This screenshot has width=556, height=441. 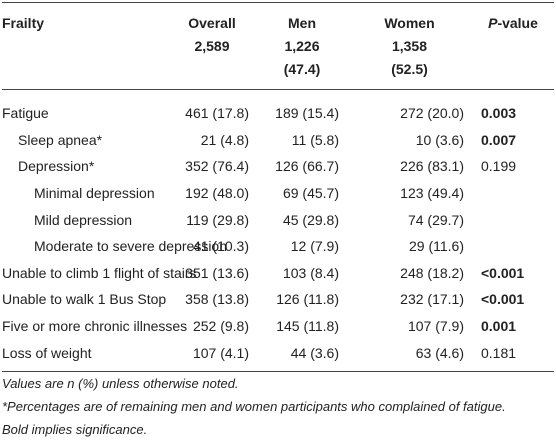 What do you see at coordinates (432, 272) in the screenshot?
I see `cell-women: 248 (18.2)` at bounding box center [432, 272].